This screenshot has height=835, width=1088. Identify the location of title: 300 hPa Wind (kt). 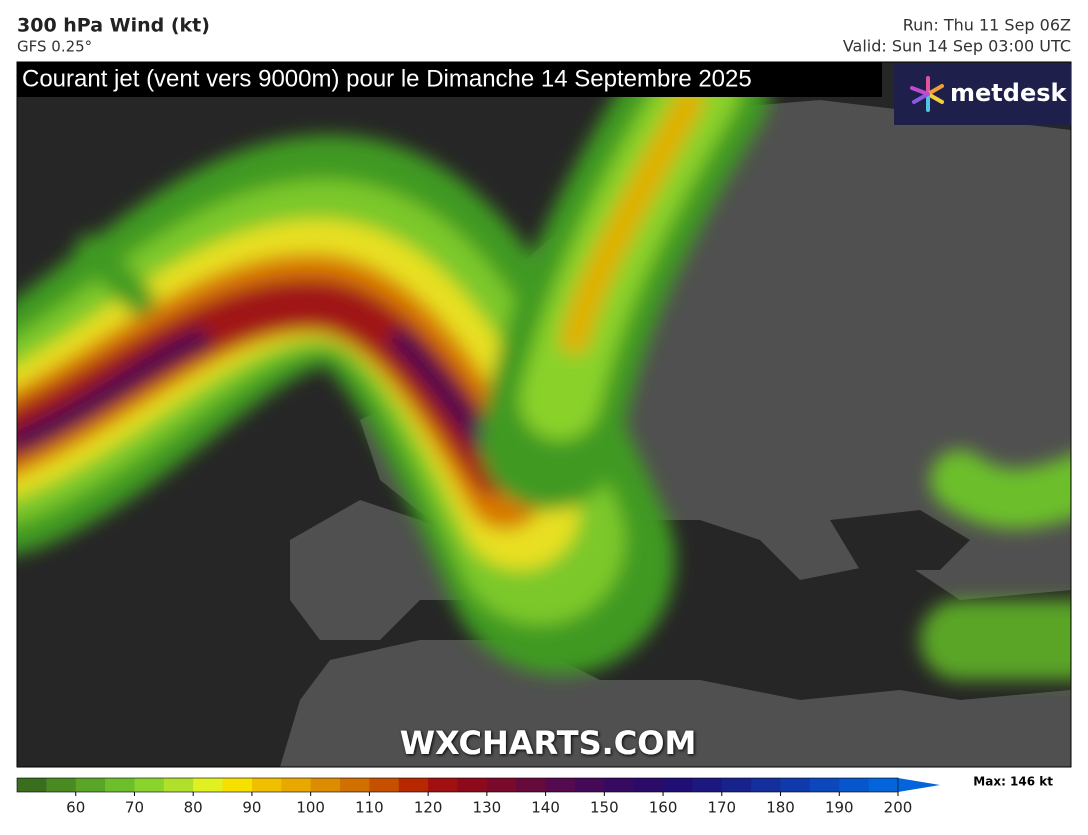
(113, 26).